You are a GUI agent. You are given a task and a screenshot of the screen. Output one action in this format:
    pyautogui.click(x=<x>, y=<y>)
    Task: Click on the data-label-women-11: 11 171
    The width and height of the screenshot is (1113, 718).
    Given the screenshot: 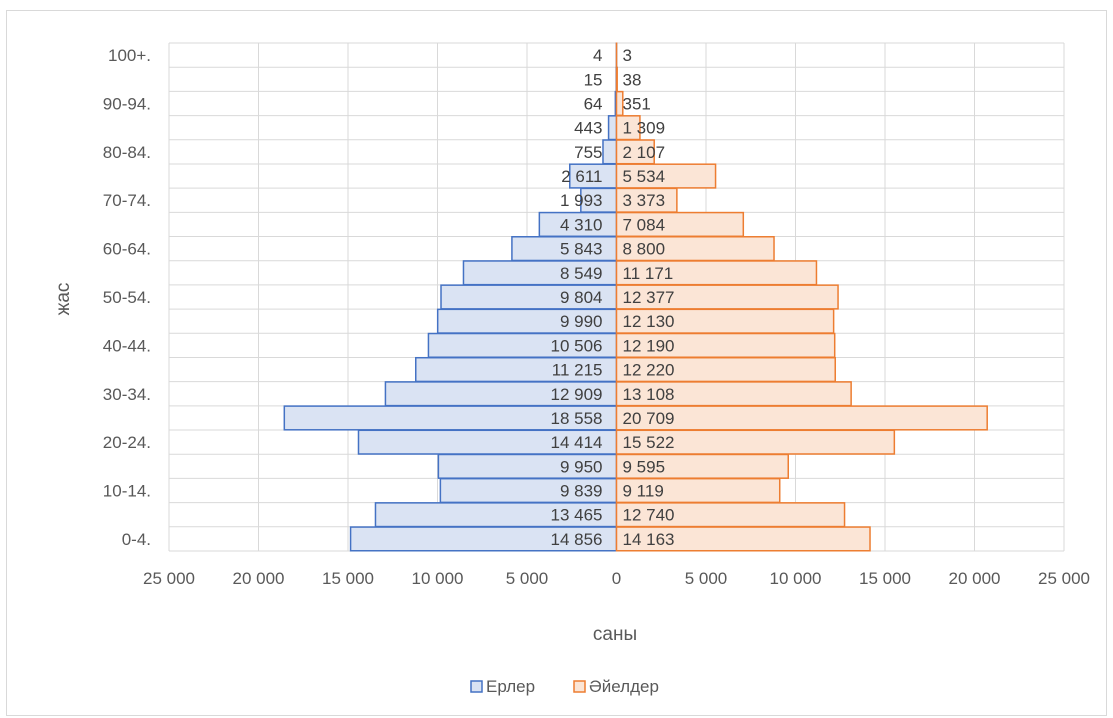 What is the action you would take?
    pyautogui.click(x=648, y=273)
    